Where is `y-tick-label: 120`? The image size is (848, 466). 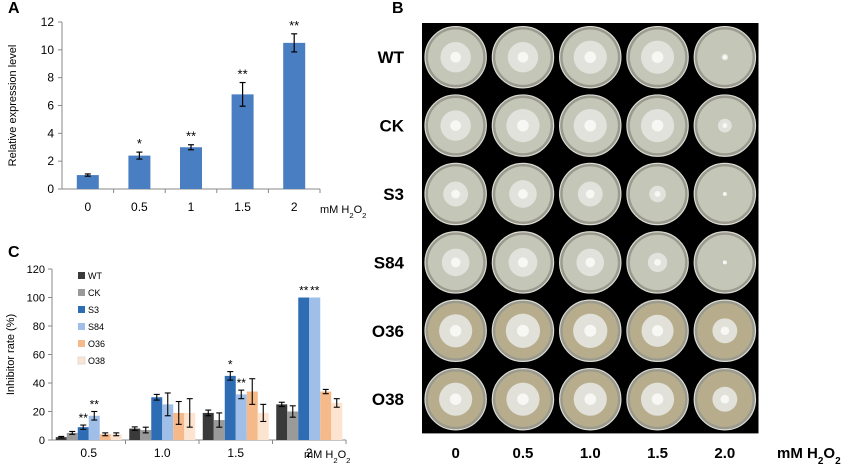
y-tick-label: 120 is located at coordinates (36, 270).